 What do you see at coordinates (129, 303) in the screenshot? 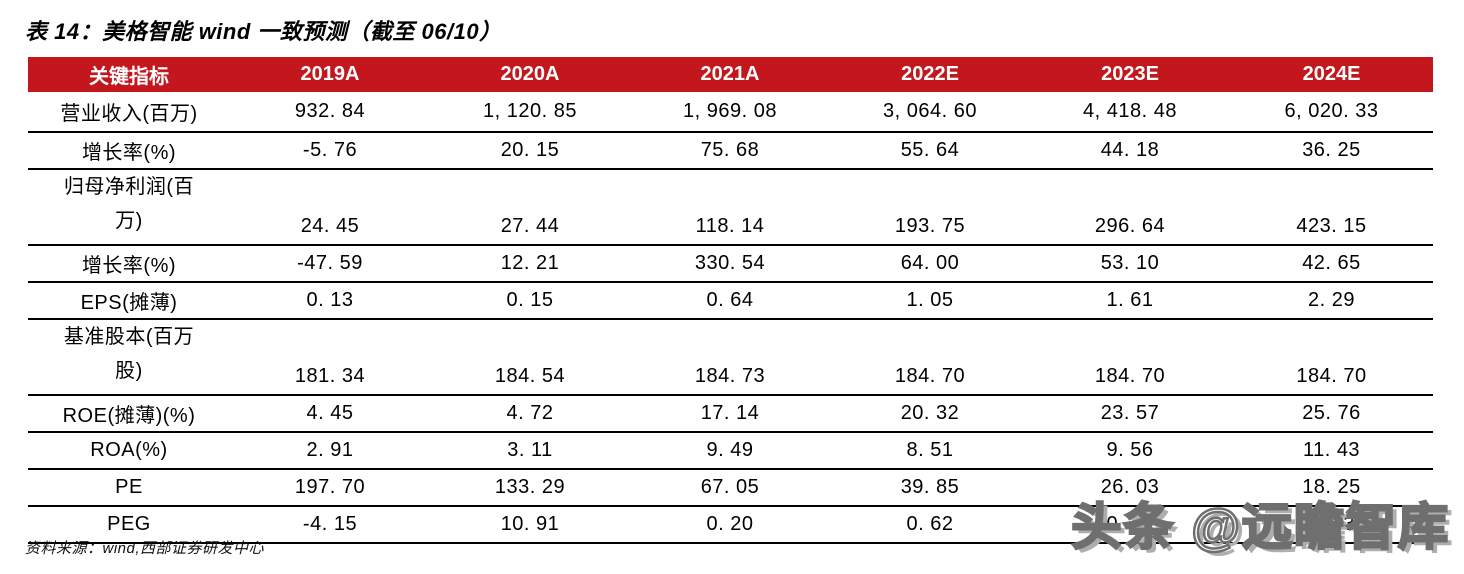
I see `row-label: EPS(摊薄)` at bounding box center [129, 303].